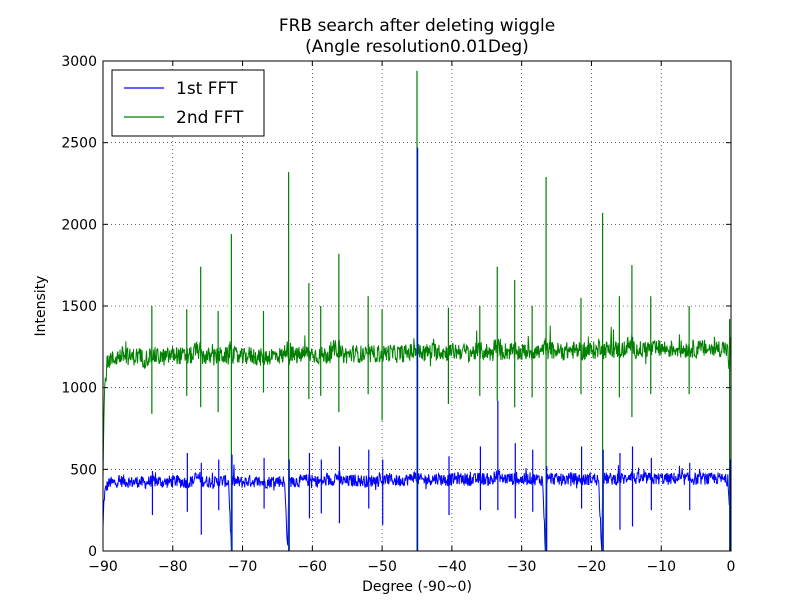 Image resolution: width=812 pixels, height=616 pixels. Describe the element at coordinates (417, 47) in the screenshot. I see `chart-subtitle: (Angle resolution0.01Deg)` at that location.